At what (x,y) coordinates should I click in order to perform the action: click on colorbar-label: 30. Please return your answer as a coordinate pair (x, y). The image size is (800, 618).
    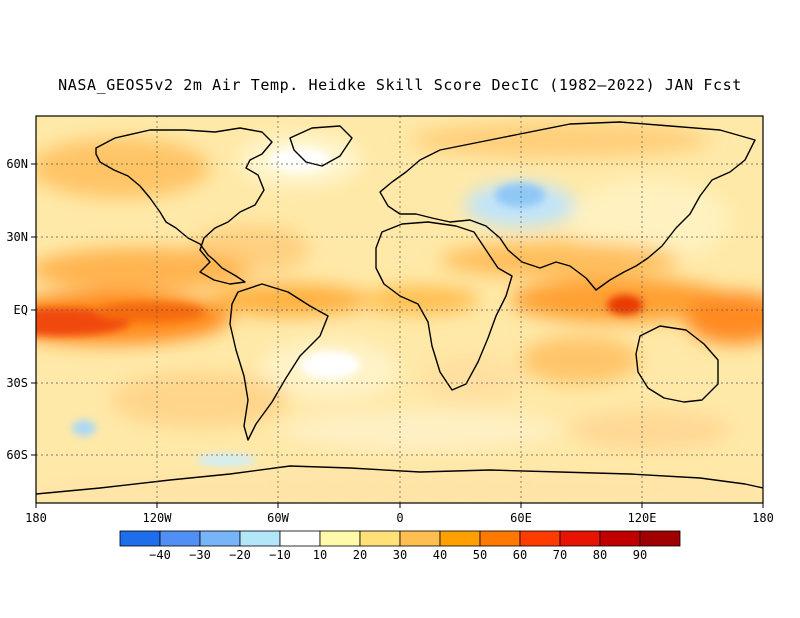
    Looking at the image, I should click on (400, 555).